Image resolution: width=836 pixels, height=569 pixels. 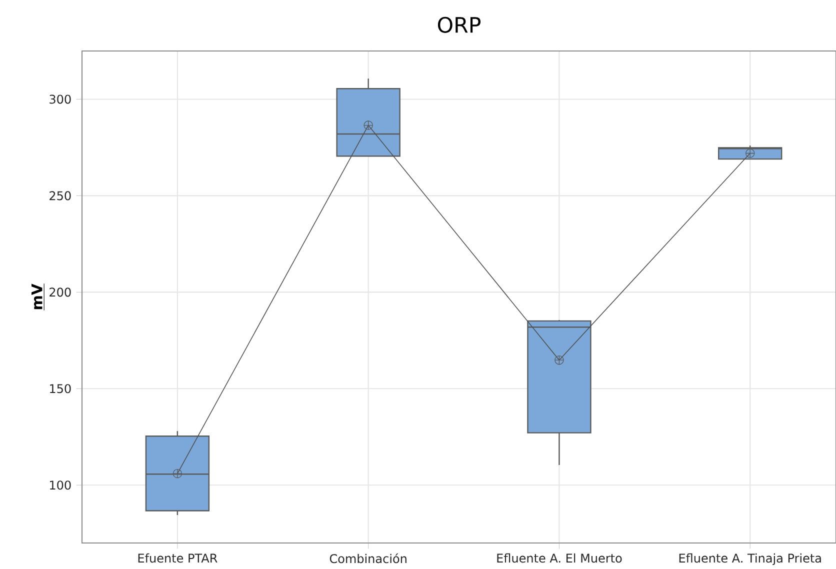 What do you see at coordinates (60, 195) in the screenshot?
I see `y-tick-label: 250` at bounding box center [60, 195].